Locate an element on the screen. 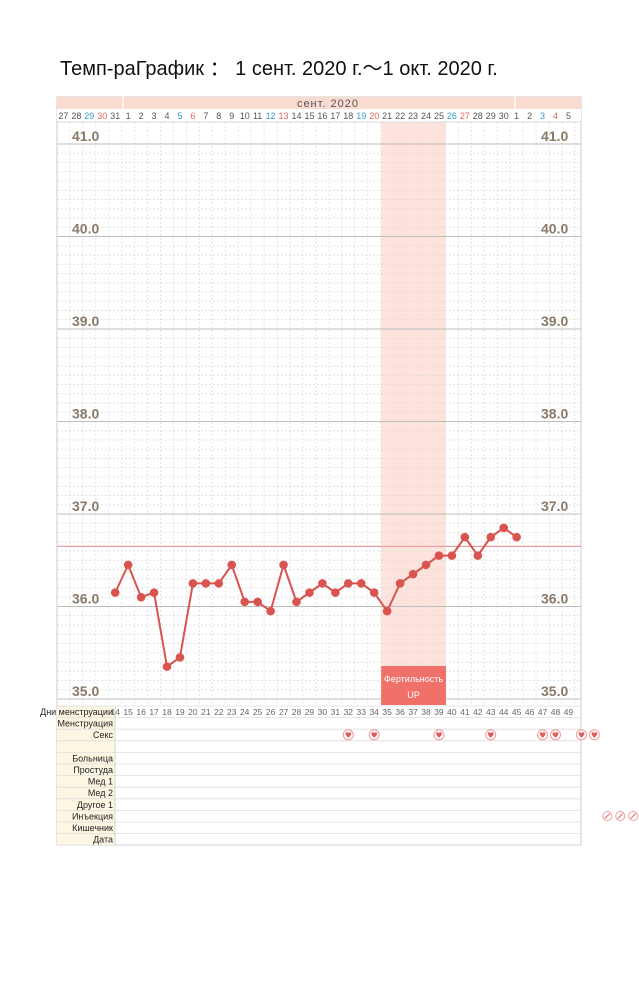 Image resolution: width=639 pixels, height=1000 pixels. cycle-day-label: 23 is located at coordinates (232, 712).